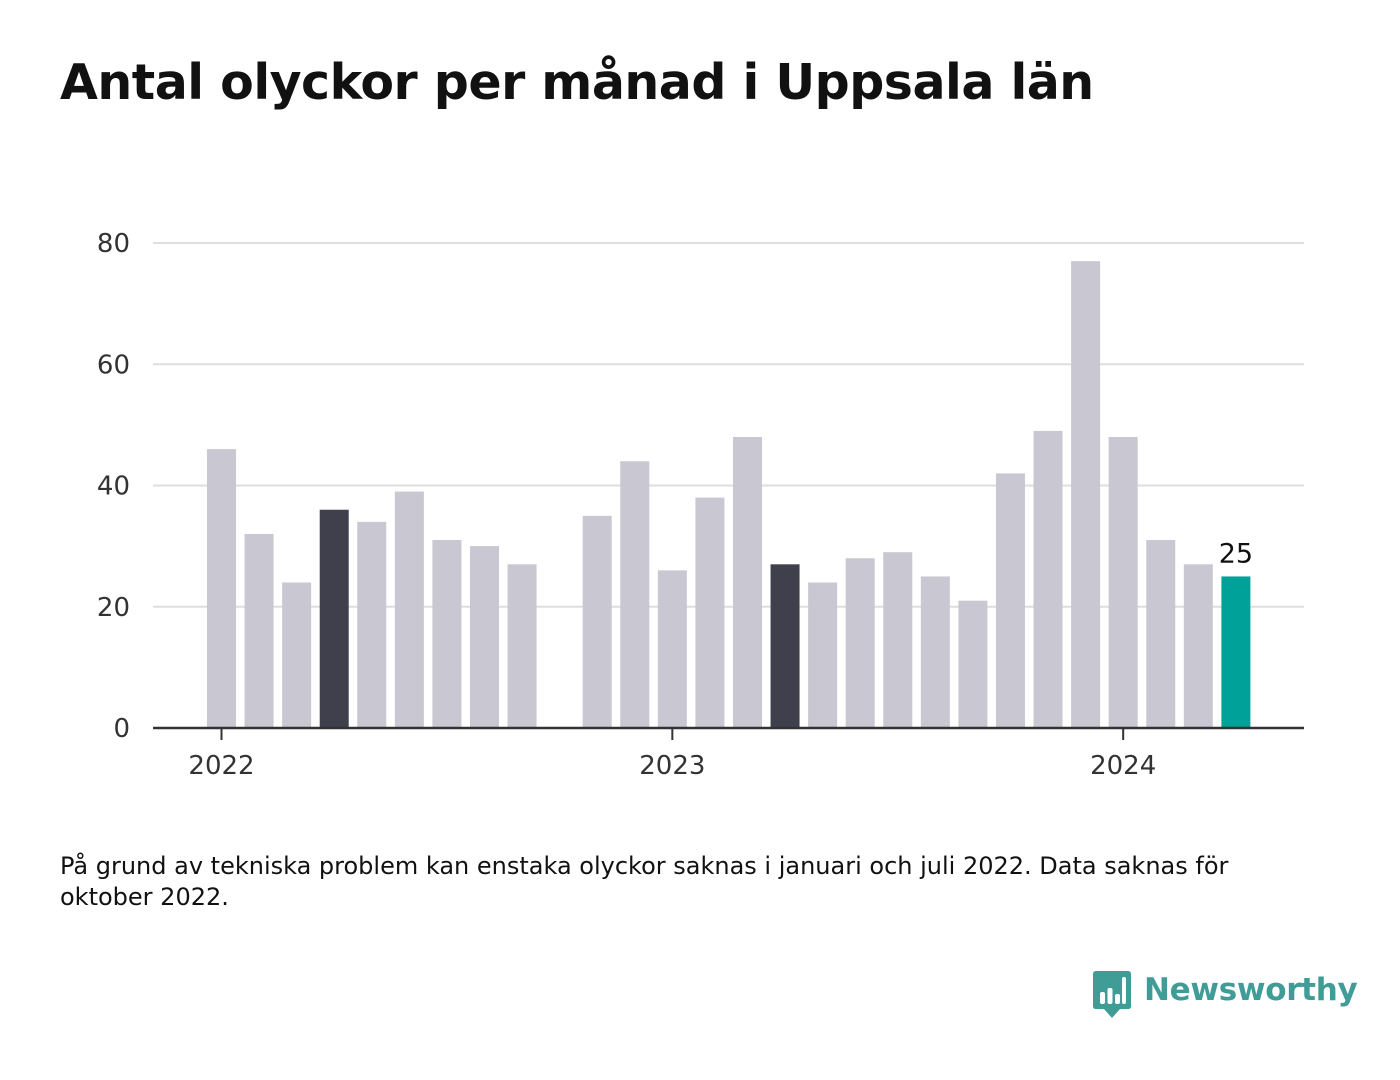 The image size is (1400, 1080). What do you see at coordinates (1251, 990) in the screenshot?
I see `brand-name: Newsworthy` at bounding box center [1251, 990].